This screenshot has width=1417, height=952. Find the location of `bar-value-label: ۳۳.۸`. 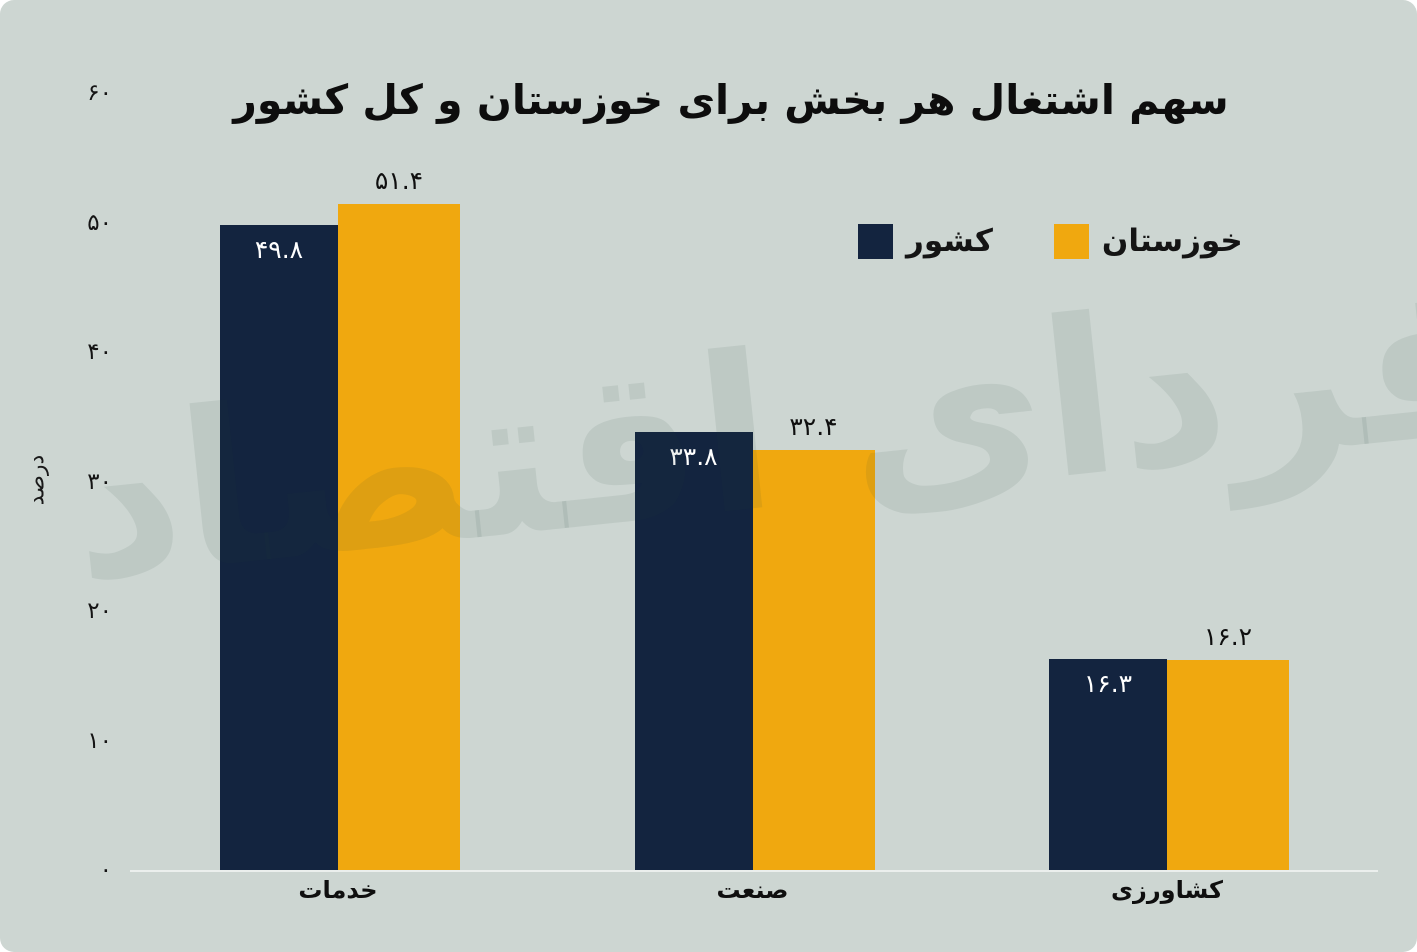

bar-value-label: ۳۳.۸ is located at coordinates (693, 457).